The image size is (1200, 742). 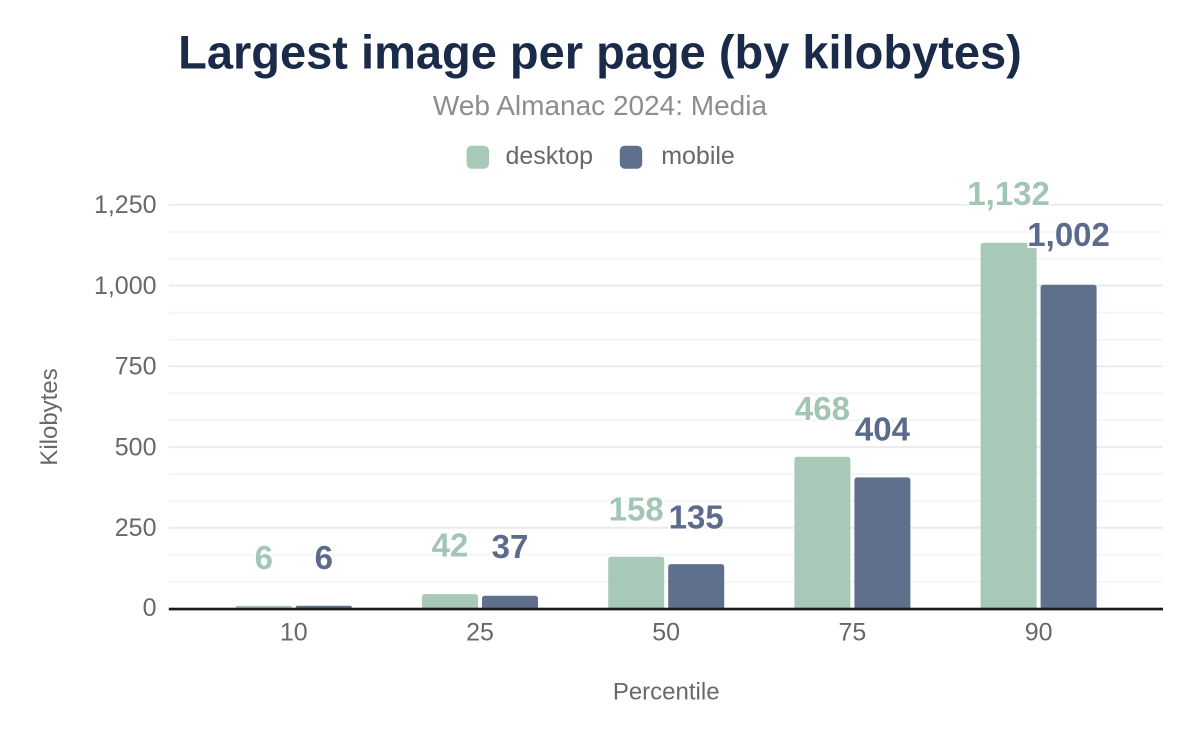 What do you see at coordinates (125, 205) in the screenshot?
I see `svg-text: 1,250` at bounding box center [125, 205].